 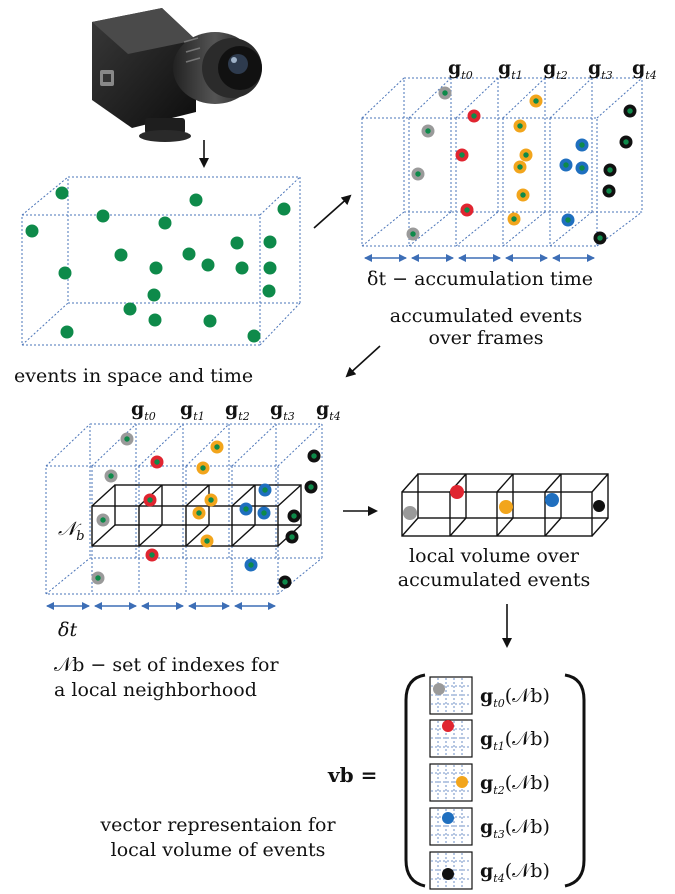 I want to click on local-volume-dots, so click(x=504, y=502).